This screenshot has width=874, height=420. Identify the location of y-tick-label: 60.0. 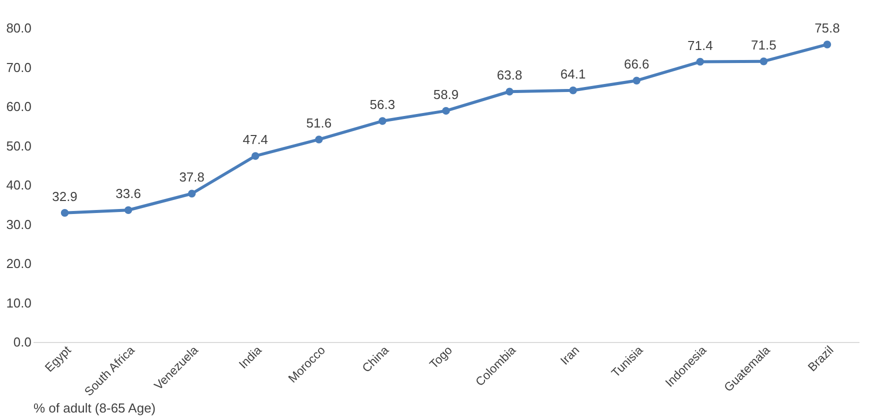
(19, 106).